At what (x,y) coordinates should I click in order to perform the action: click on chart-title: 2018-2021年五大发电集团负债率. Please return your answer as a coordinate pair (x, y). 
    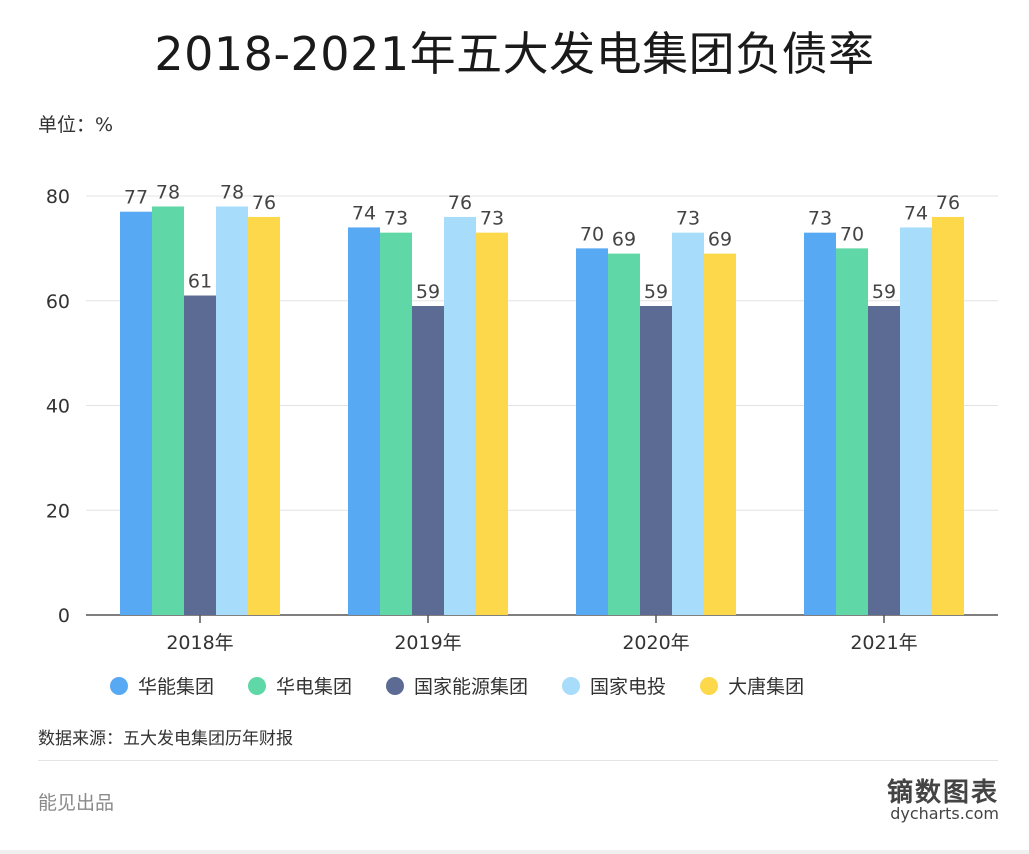
    Looking at the image, I should click on (514, 54).